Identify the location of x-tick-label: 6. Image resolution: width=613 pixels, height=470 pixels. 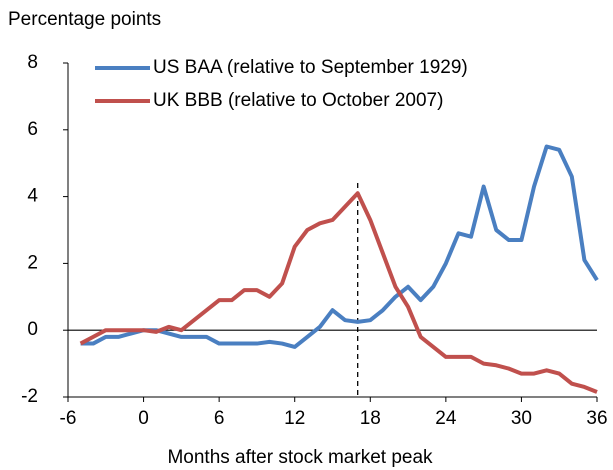
(219, 418).